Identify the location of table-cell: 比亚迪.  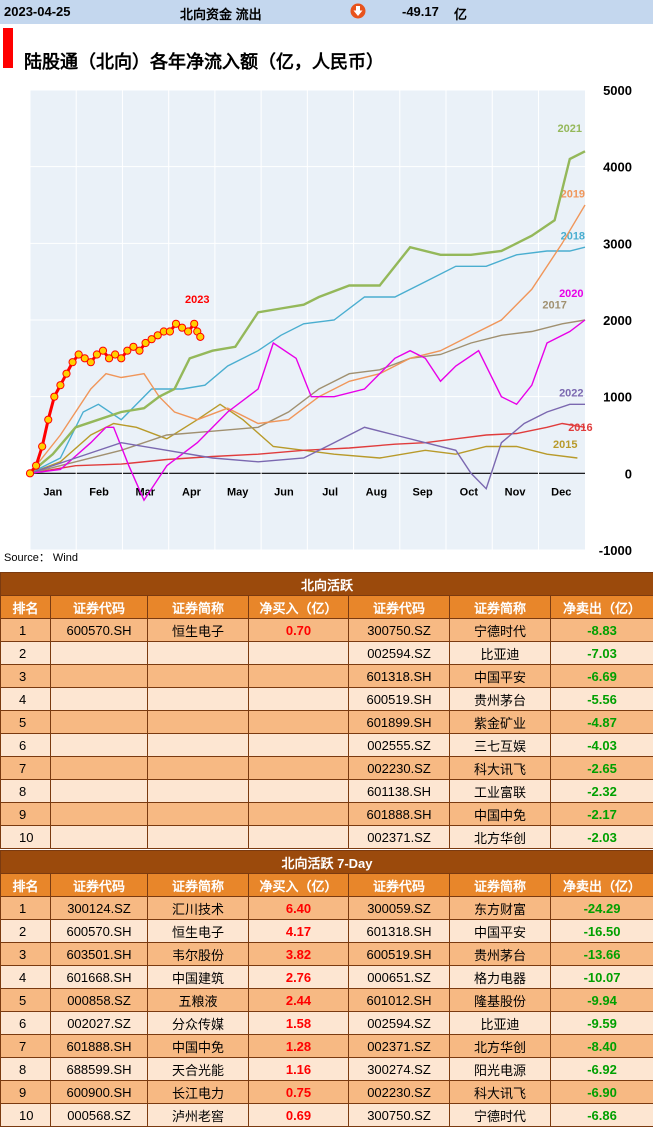
(500, 653).